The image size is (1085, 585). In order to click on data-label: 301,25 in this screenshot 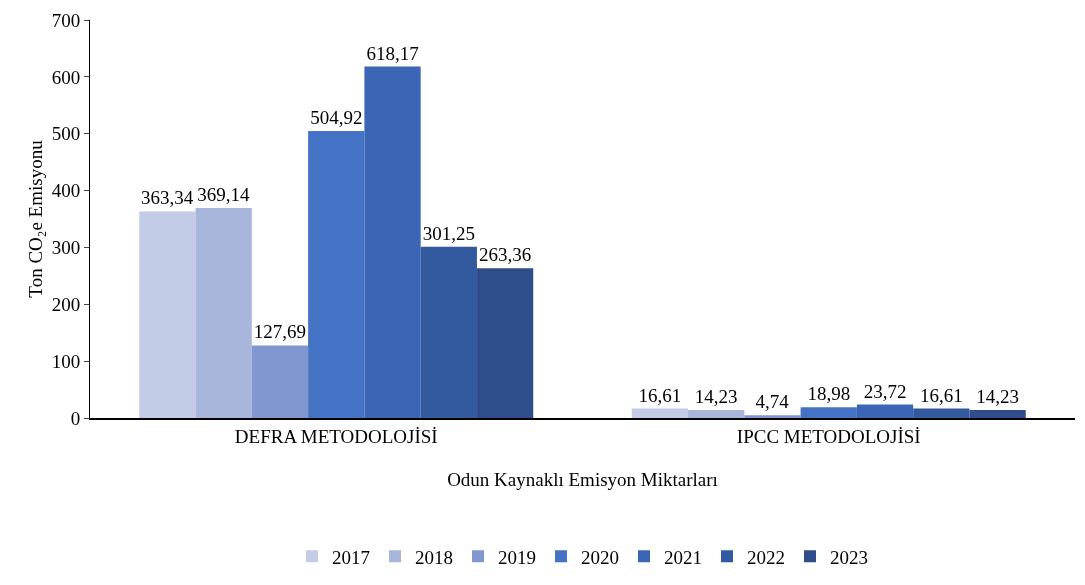, I will do `click(448, 233)`.